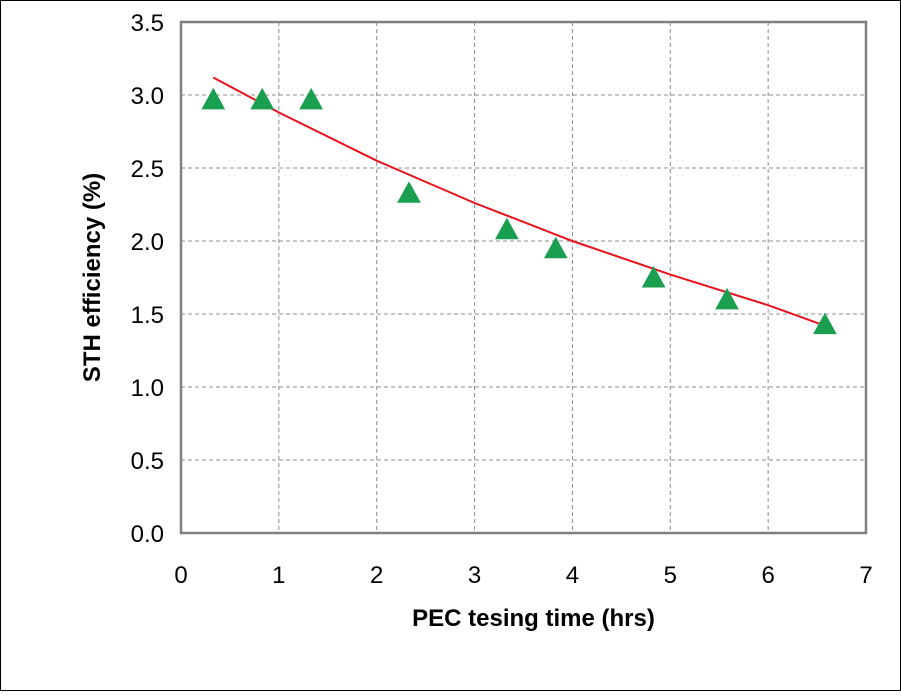 This screenshot has width=901, height=696. What do you see at coordinates (180, 575) in the screenshot?
I see `x-tick-label: 0` at bounding box center [180, 575].